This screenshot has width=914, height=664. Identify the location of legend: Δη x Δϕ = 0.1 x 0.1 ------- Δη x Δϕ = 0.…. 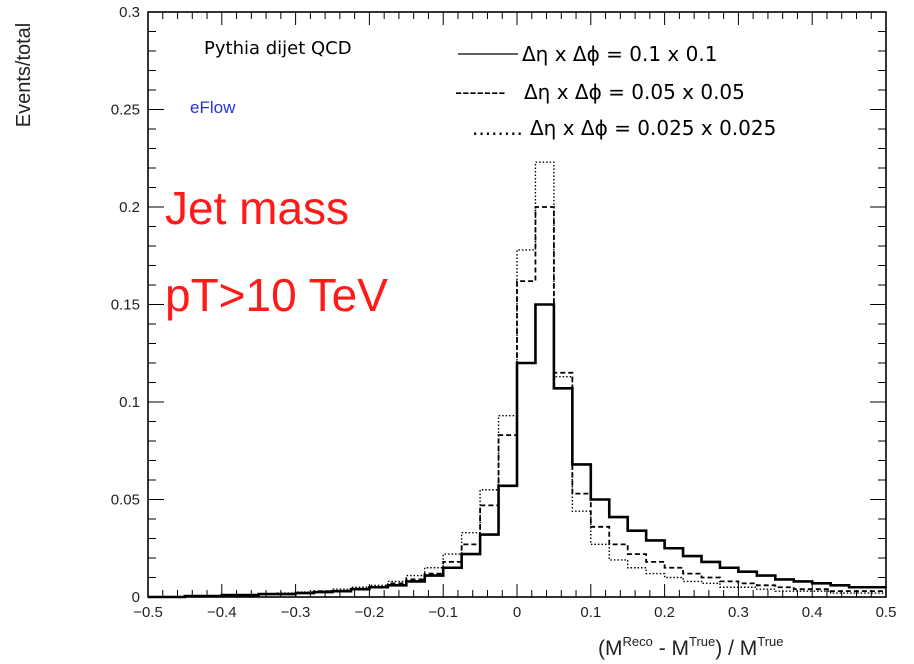
(650, 89).